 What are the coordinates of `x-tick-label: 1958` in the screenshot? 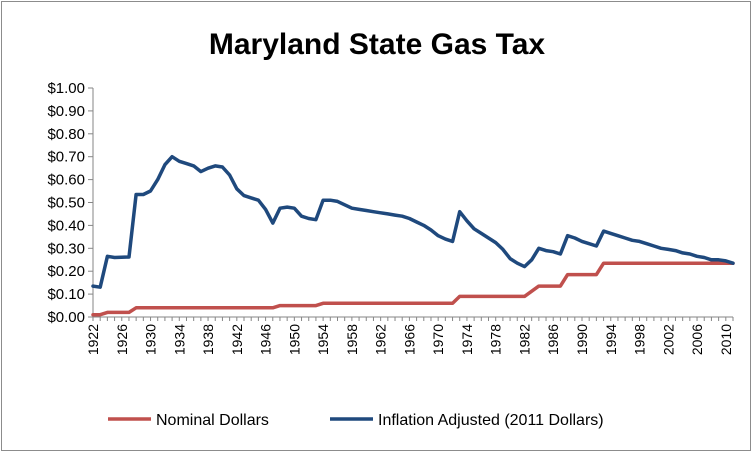 It's located at (352, 339).